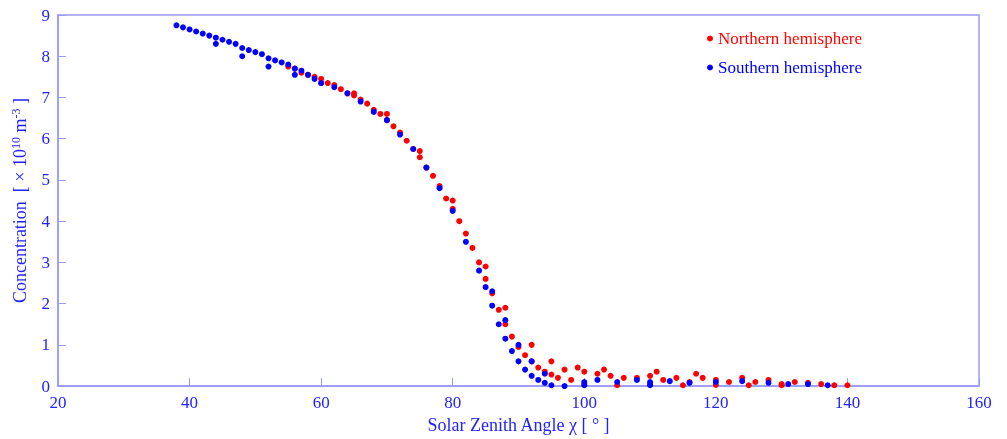 The width and height of the screenshot is (1007, 439). Describe the element at coordinates (45, 262) in the screenshot. I see `y-tick-label: 3` at that location.